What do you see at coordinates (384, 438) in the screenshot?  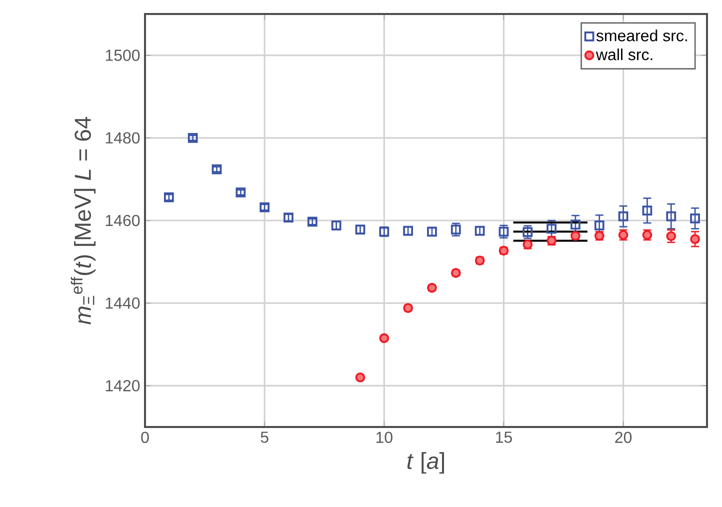 I see `x-tick-label: 10` at bounding box center [384, 438].